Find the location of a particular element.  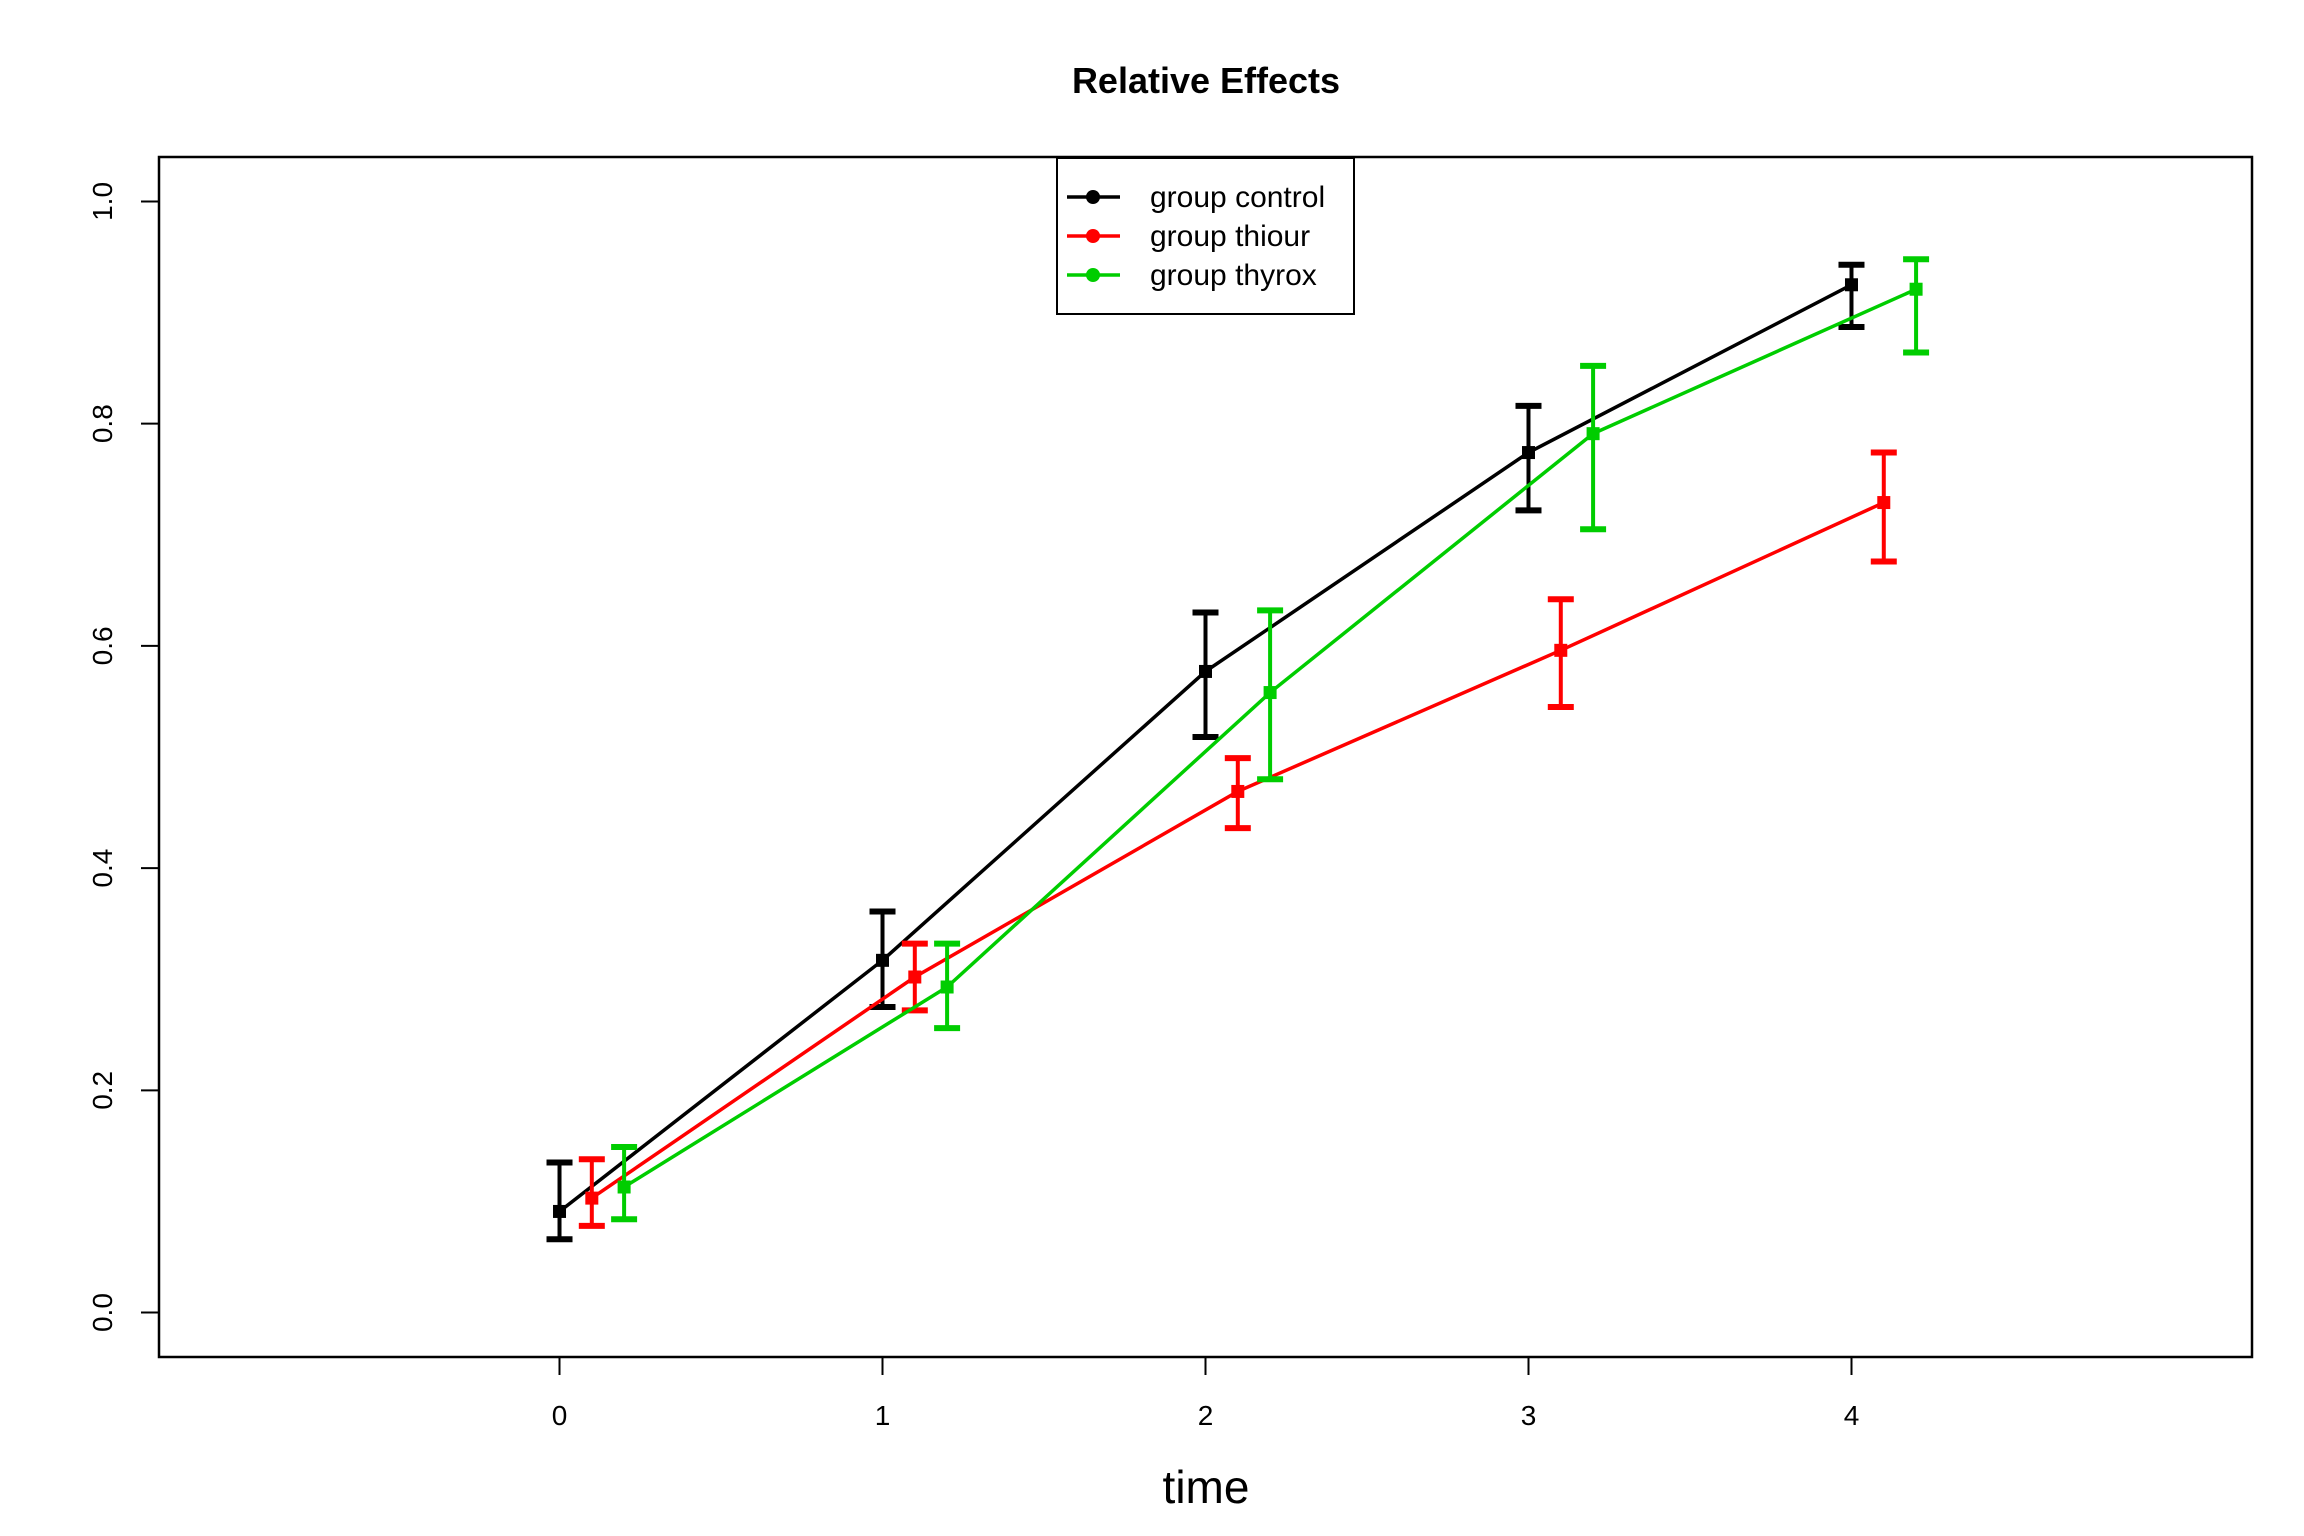

x-tick-label: 2 is located at coordinates (1206, 1415).